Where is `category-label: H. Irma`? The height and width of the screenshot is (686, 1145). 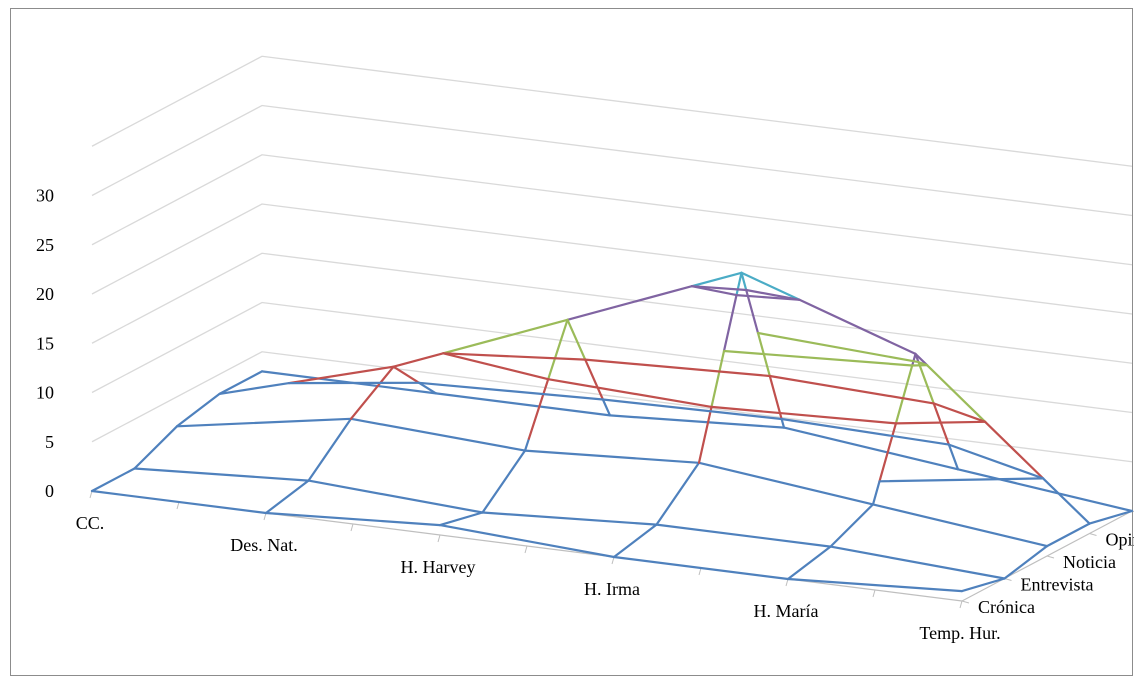
category-label: H. Irma is located at coordinates (612, 589).